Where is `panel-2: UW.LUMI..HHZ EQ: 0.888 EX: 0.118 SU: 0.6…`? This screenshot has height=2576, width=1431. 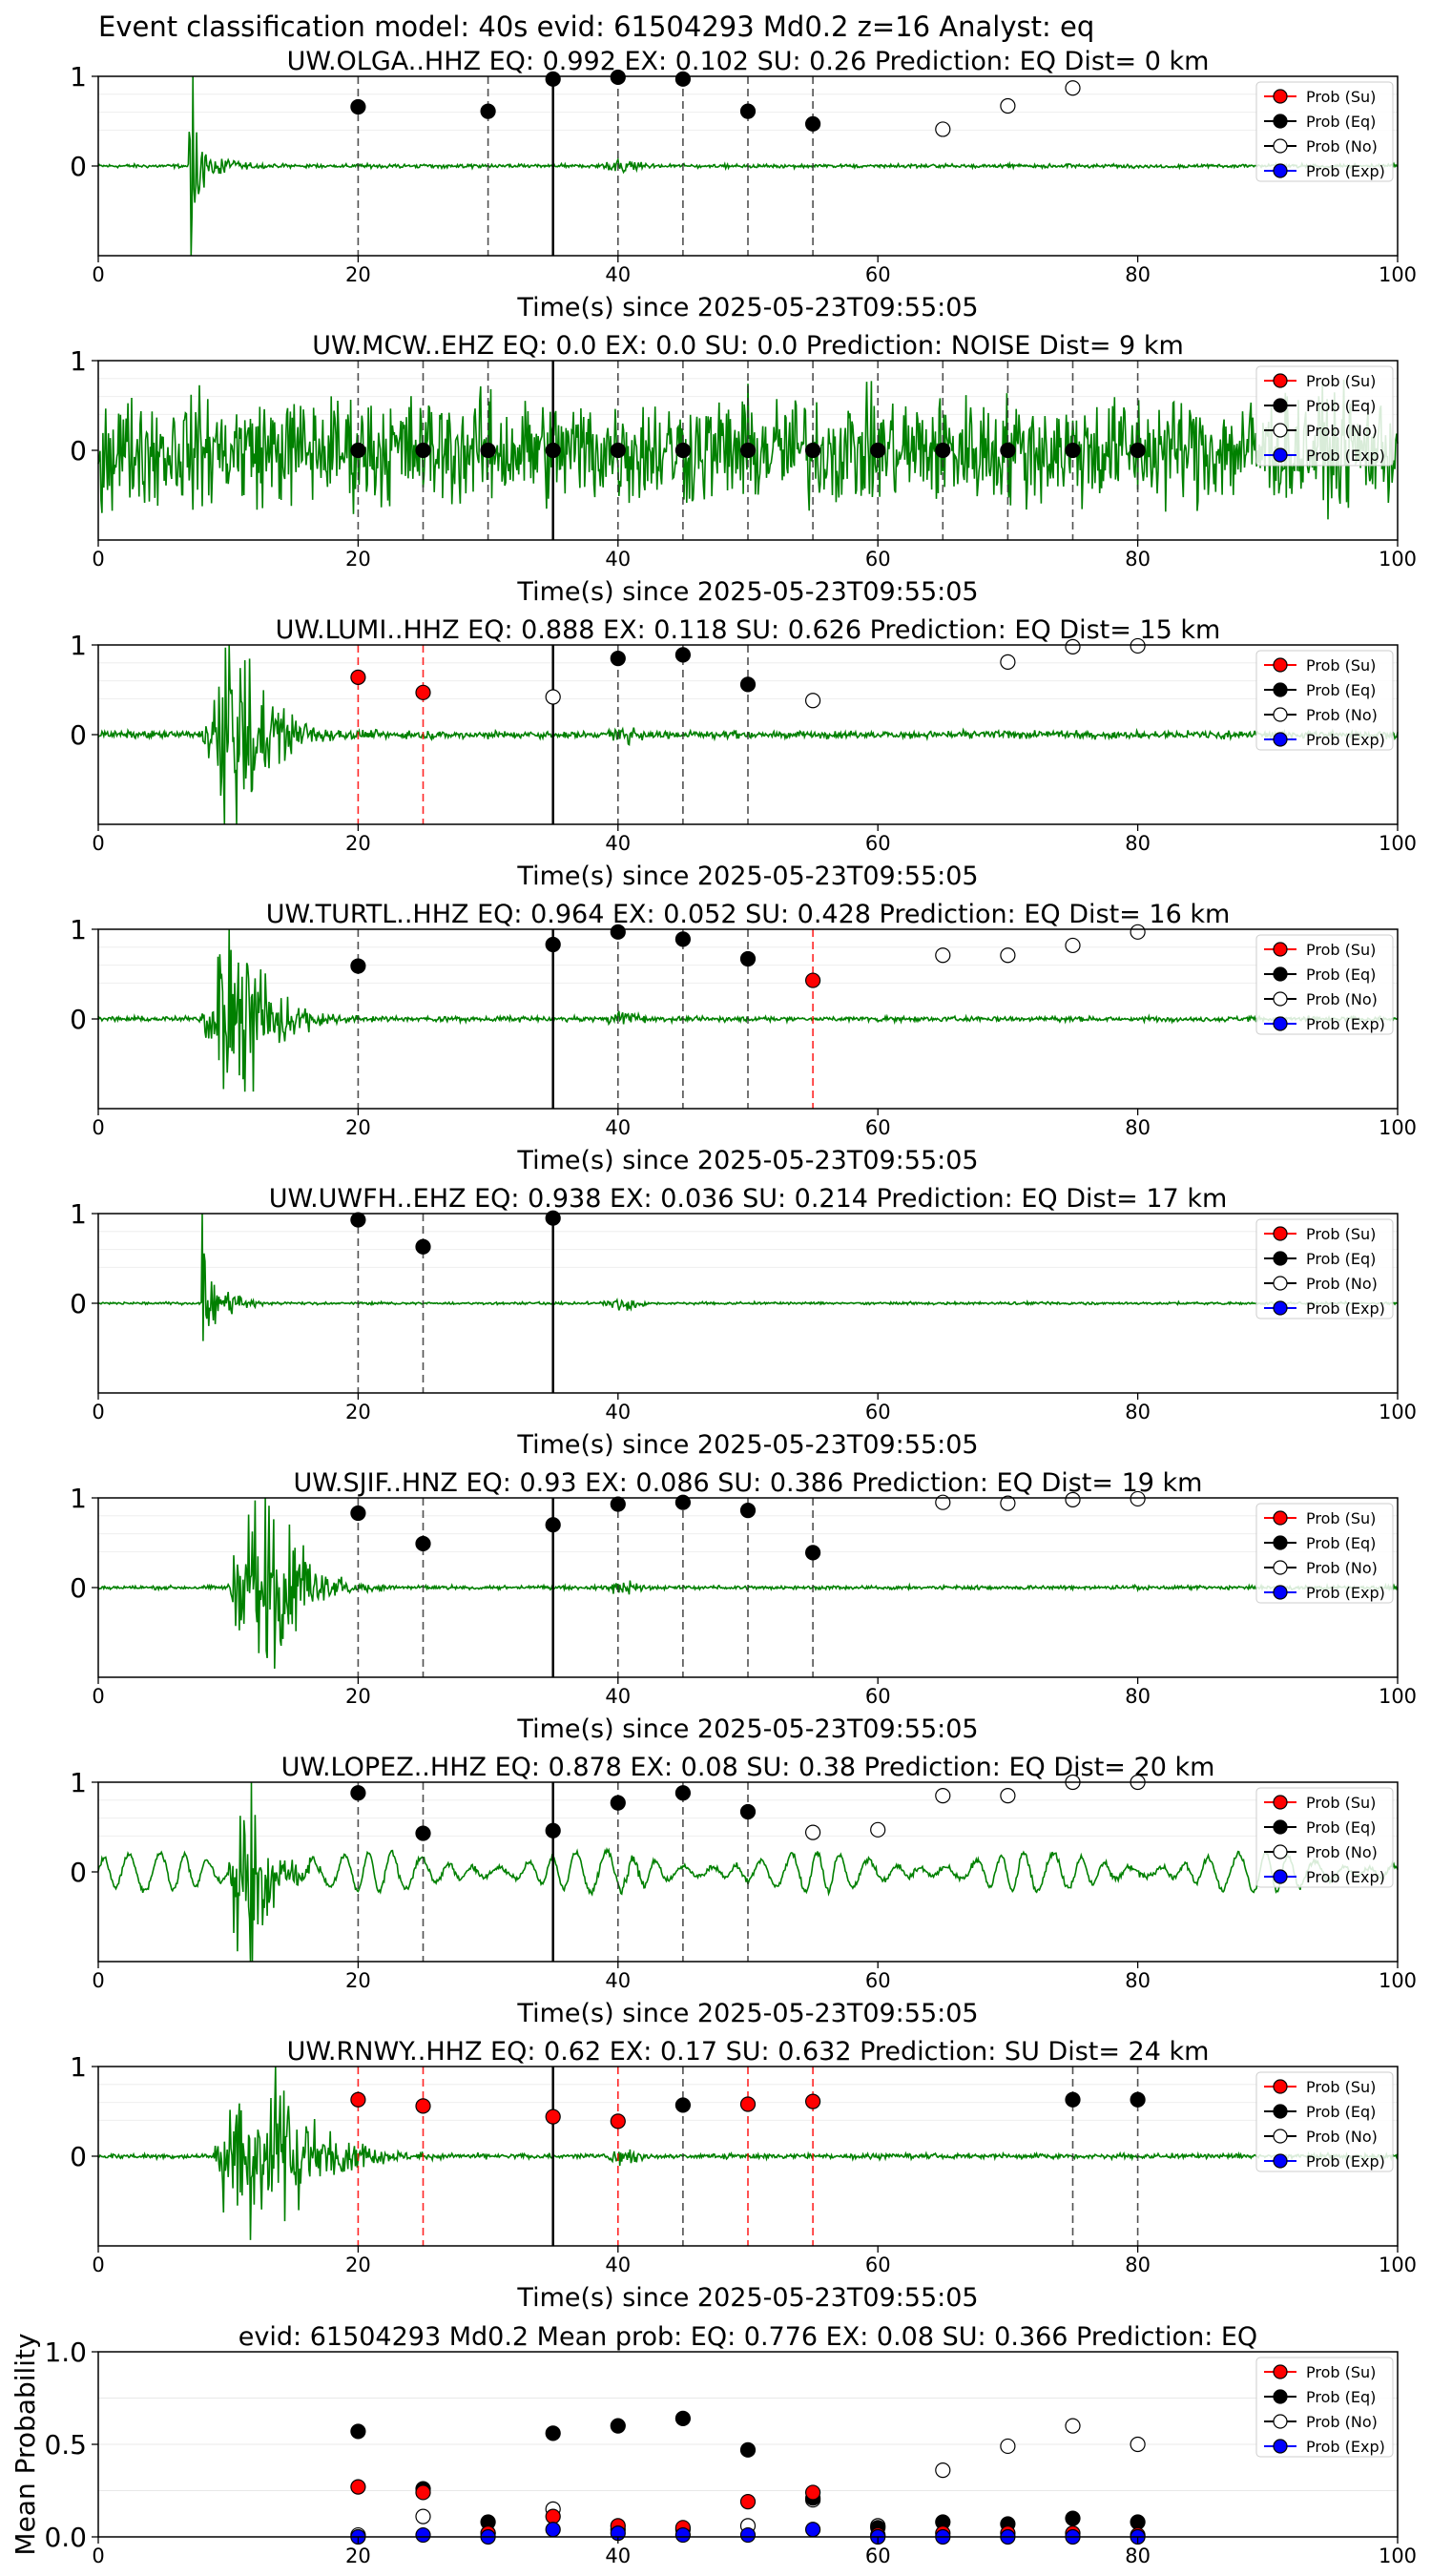
panel-2: UW.LUMI..HHZ EQ: 0.888 EX: 0.118 SU: 0.6… is located at coordinates (744, 753).